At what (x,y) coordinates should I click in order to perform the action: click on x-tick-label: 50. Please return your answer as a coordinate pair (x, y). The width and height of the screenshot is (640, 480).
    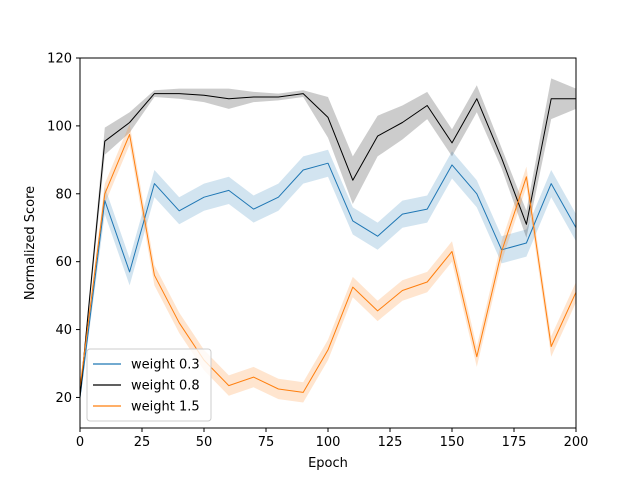
    Looking at the image, I should click on (204, 442).